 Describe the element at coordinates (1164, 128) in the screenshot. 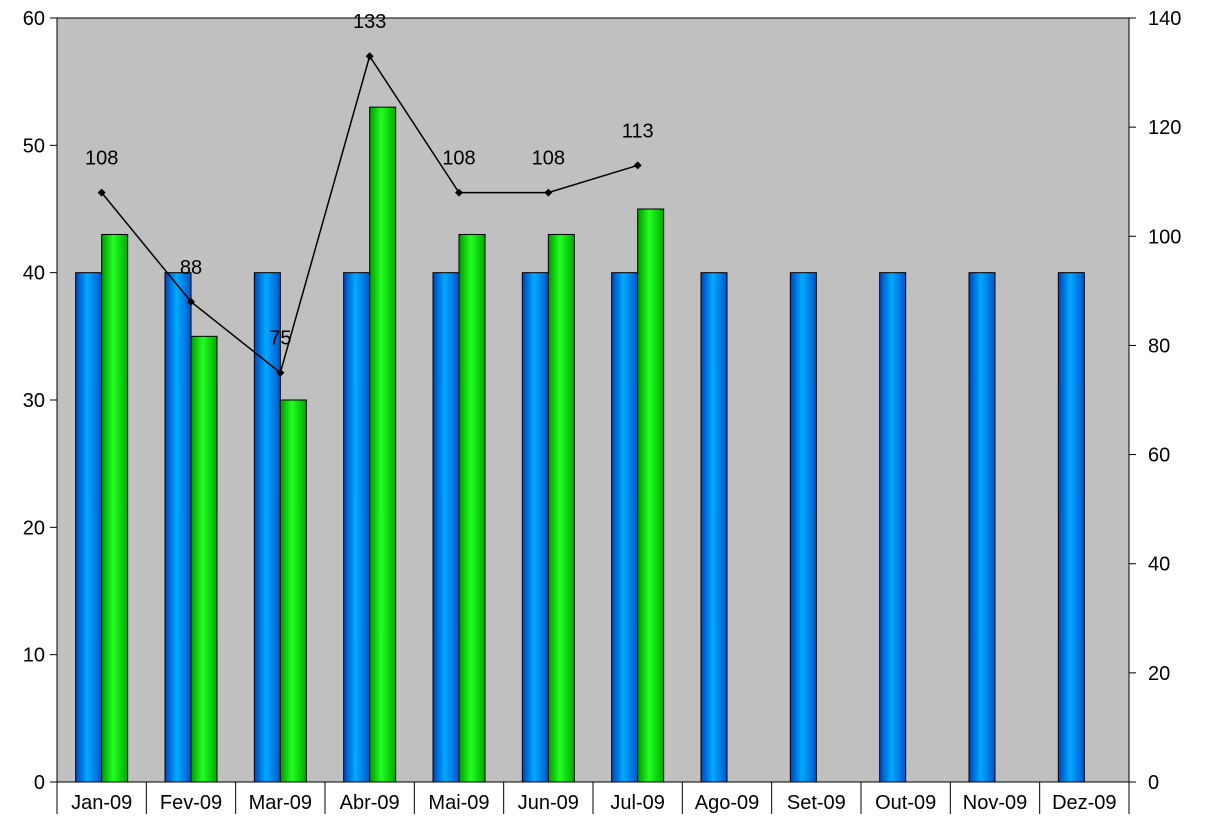

I see `right-tick-label-120: 120` at that location.